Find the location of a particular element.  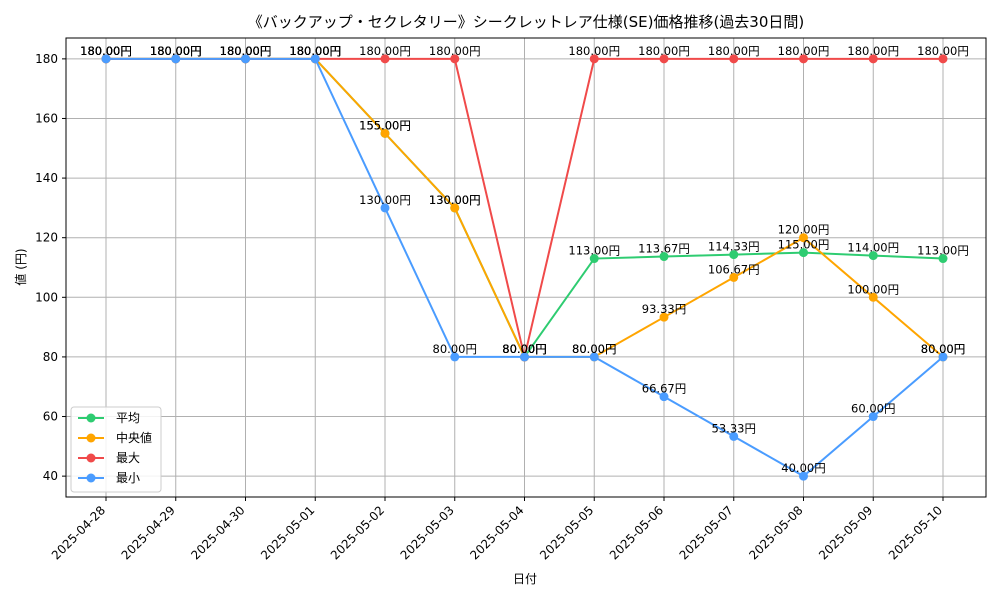

x-tick-label: 2025-05-10 is located at coordinates (915, 532).